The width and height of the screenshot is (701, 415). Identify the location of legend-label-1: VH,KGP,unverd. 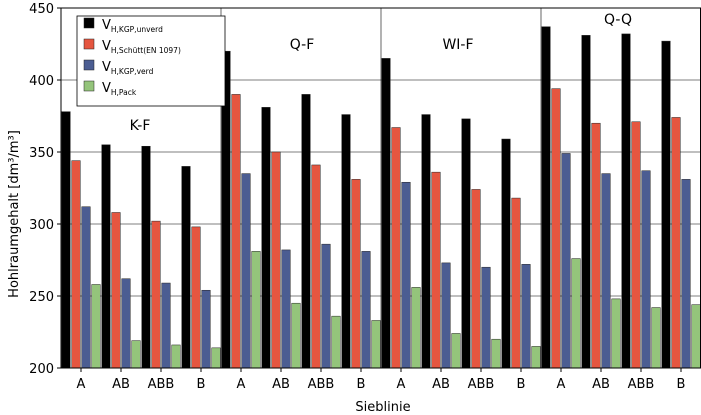
(132, 26).